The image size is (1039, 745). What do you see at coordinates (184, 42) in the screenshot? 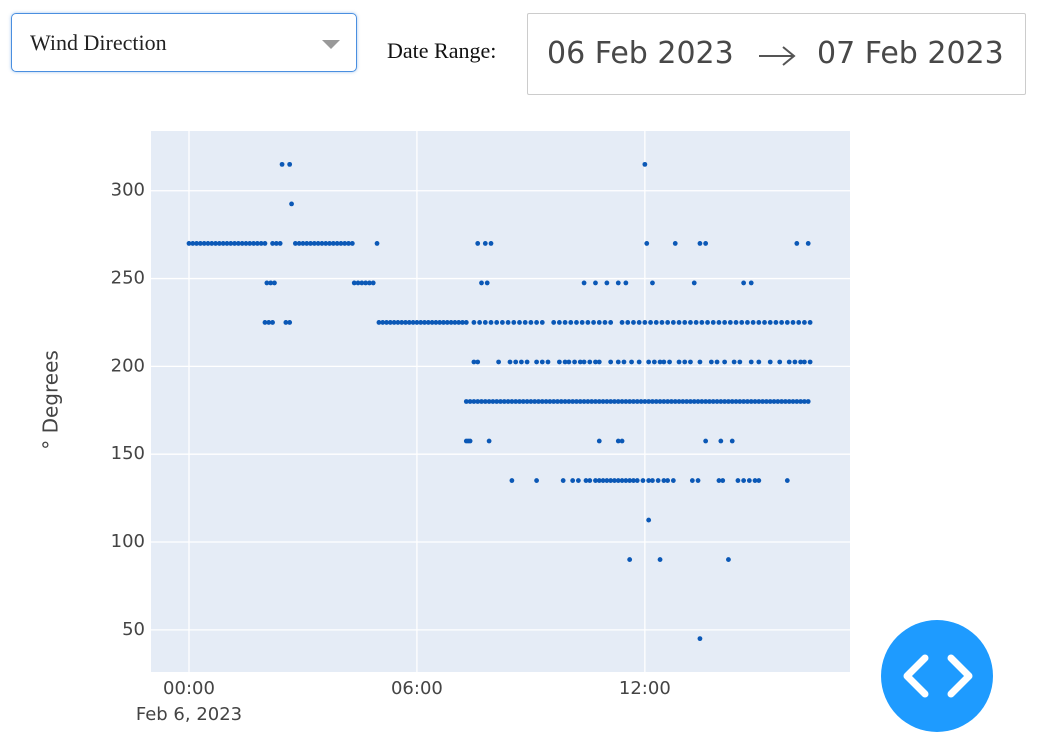
I see `variable-dropdown: Wind Direction` at bounding box center [184, 42].